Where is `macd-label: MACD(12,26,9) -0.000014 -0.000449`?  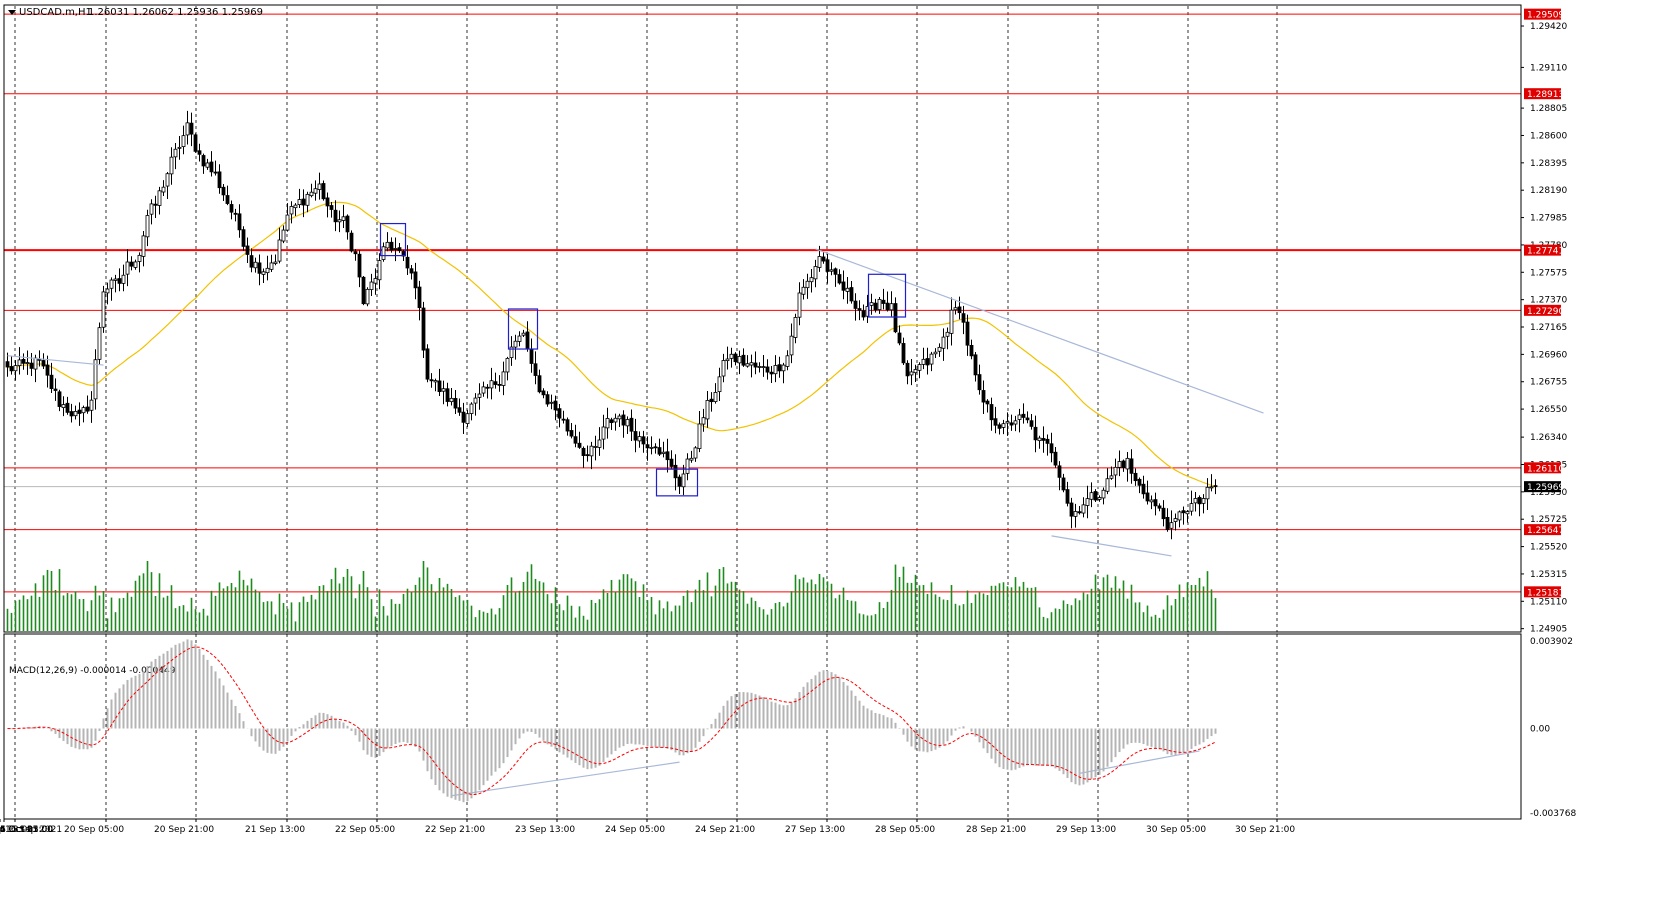
macd-label: MACD(12,26,9) -0.000014 -0.000449 is located at coordinates (92, 671).